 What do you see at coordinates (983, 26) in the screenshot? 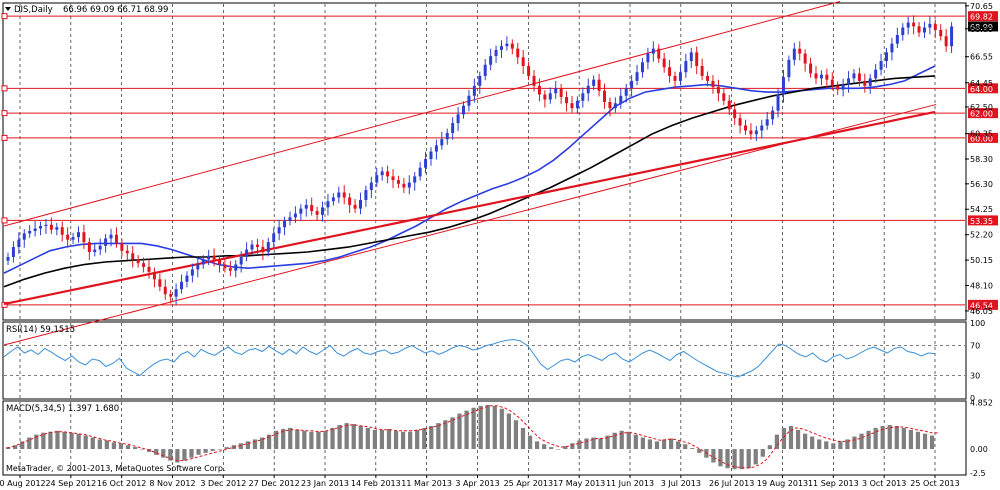
I see `last-price-tag` at bounding box center [983, 26].